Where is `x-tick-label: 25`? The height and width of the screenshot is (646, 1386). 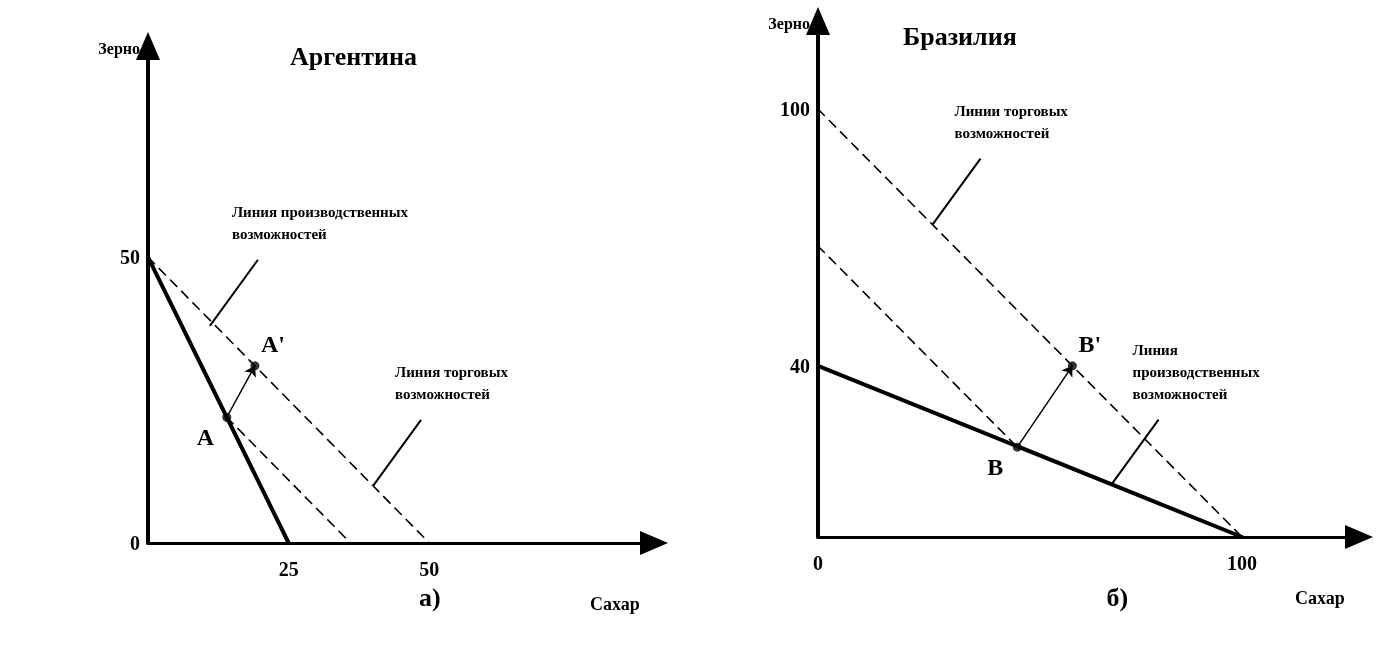
x-tick-label: 25 is located at coordinates (288, 569).